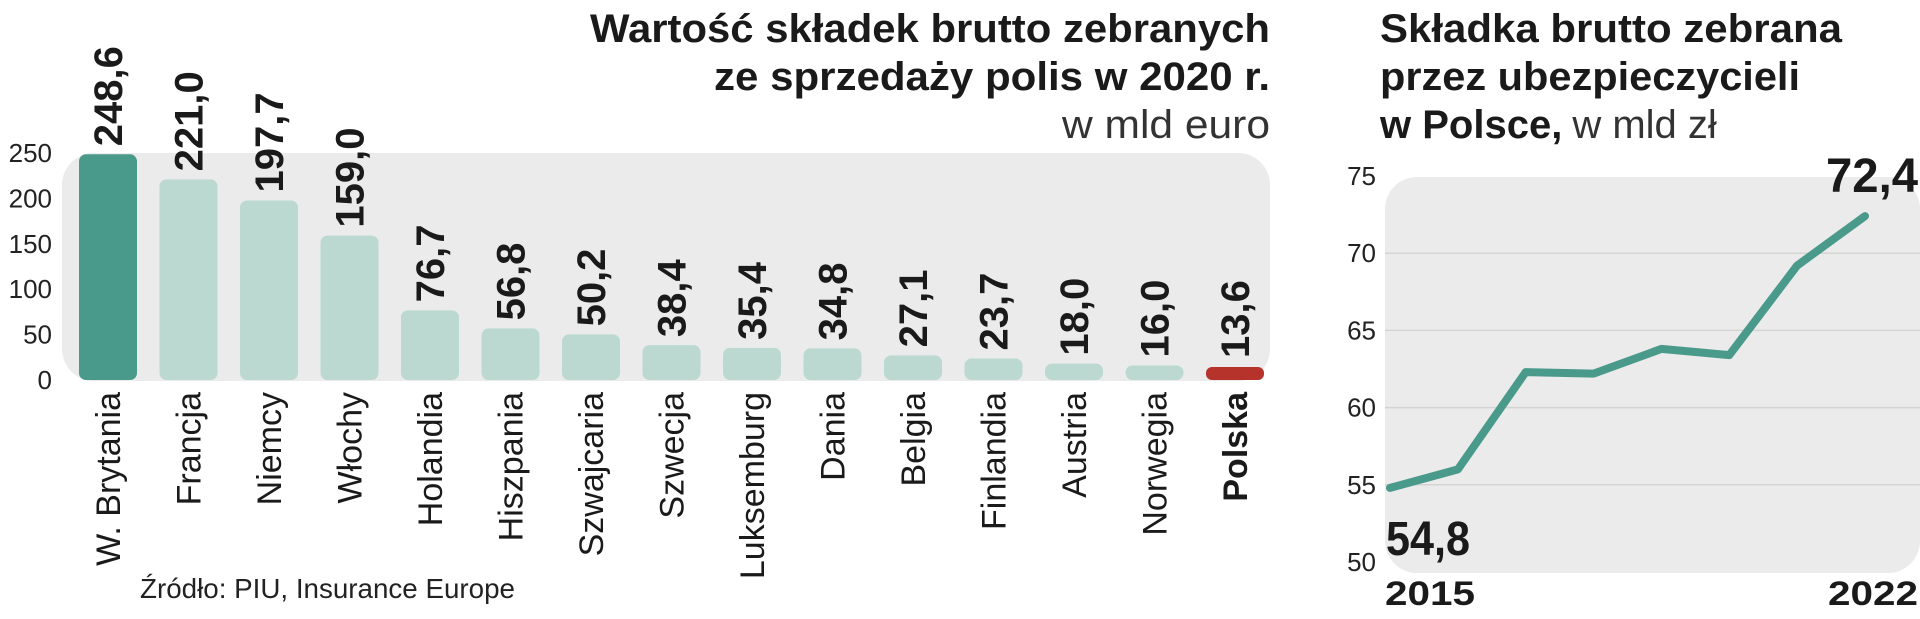  What do you see at coordinates (30, 198) in the screenshot?
I see `bar-y-tick-label: 200` at bounding box center [30, 198].